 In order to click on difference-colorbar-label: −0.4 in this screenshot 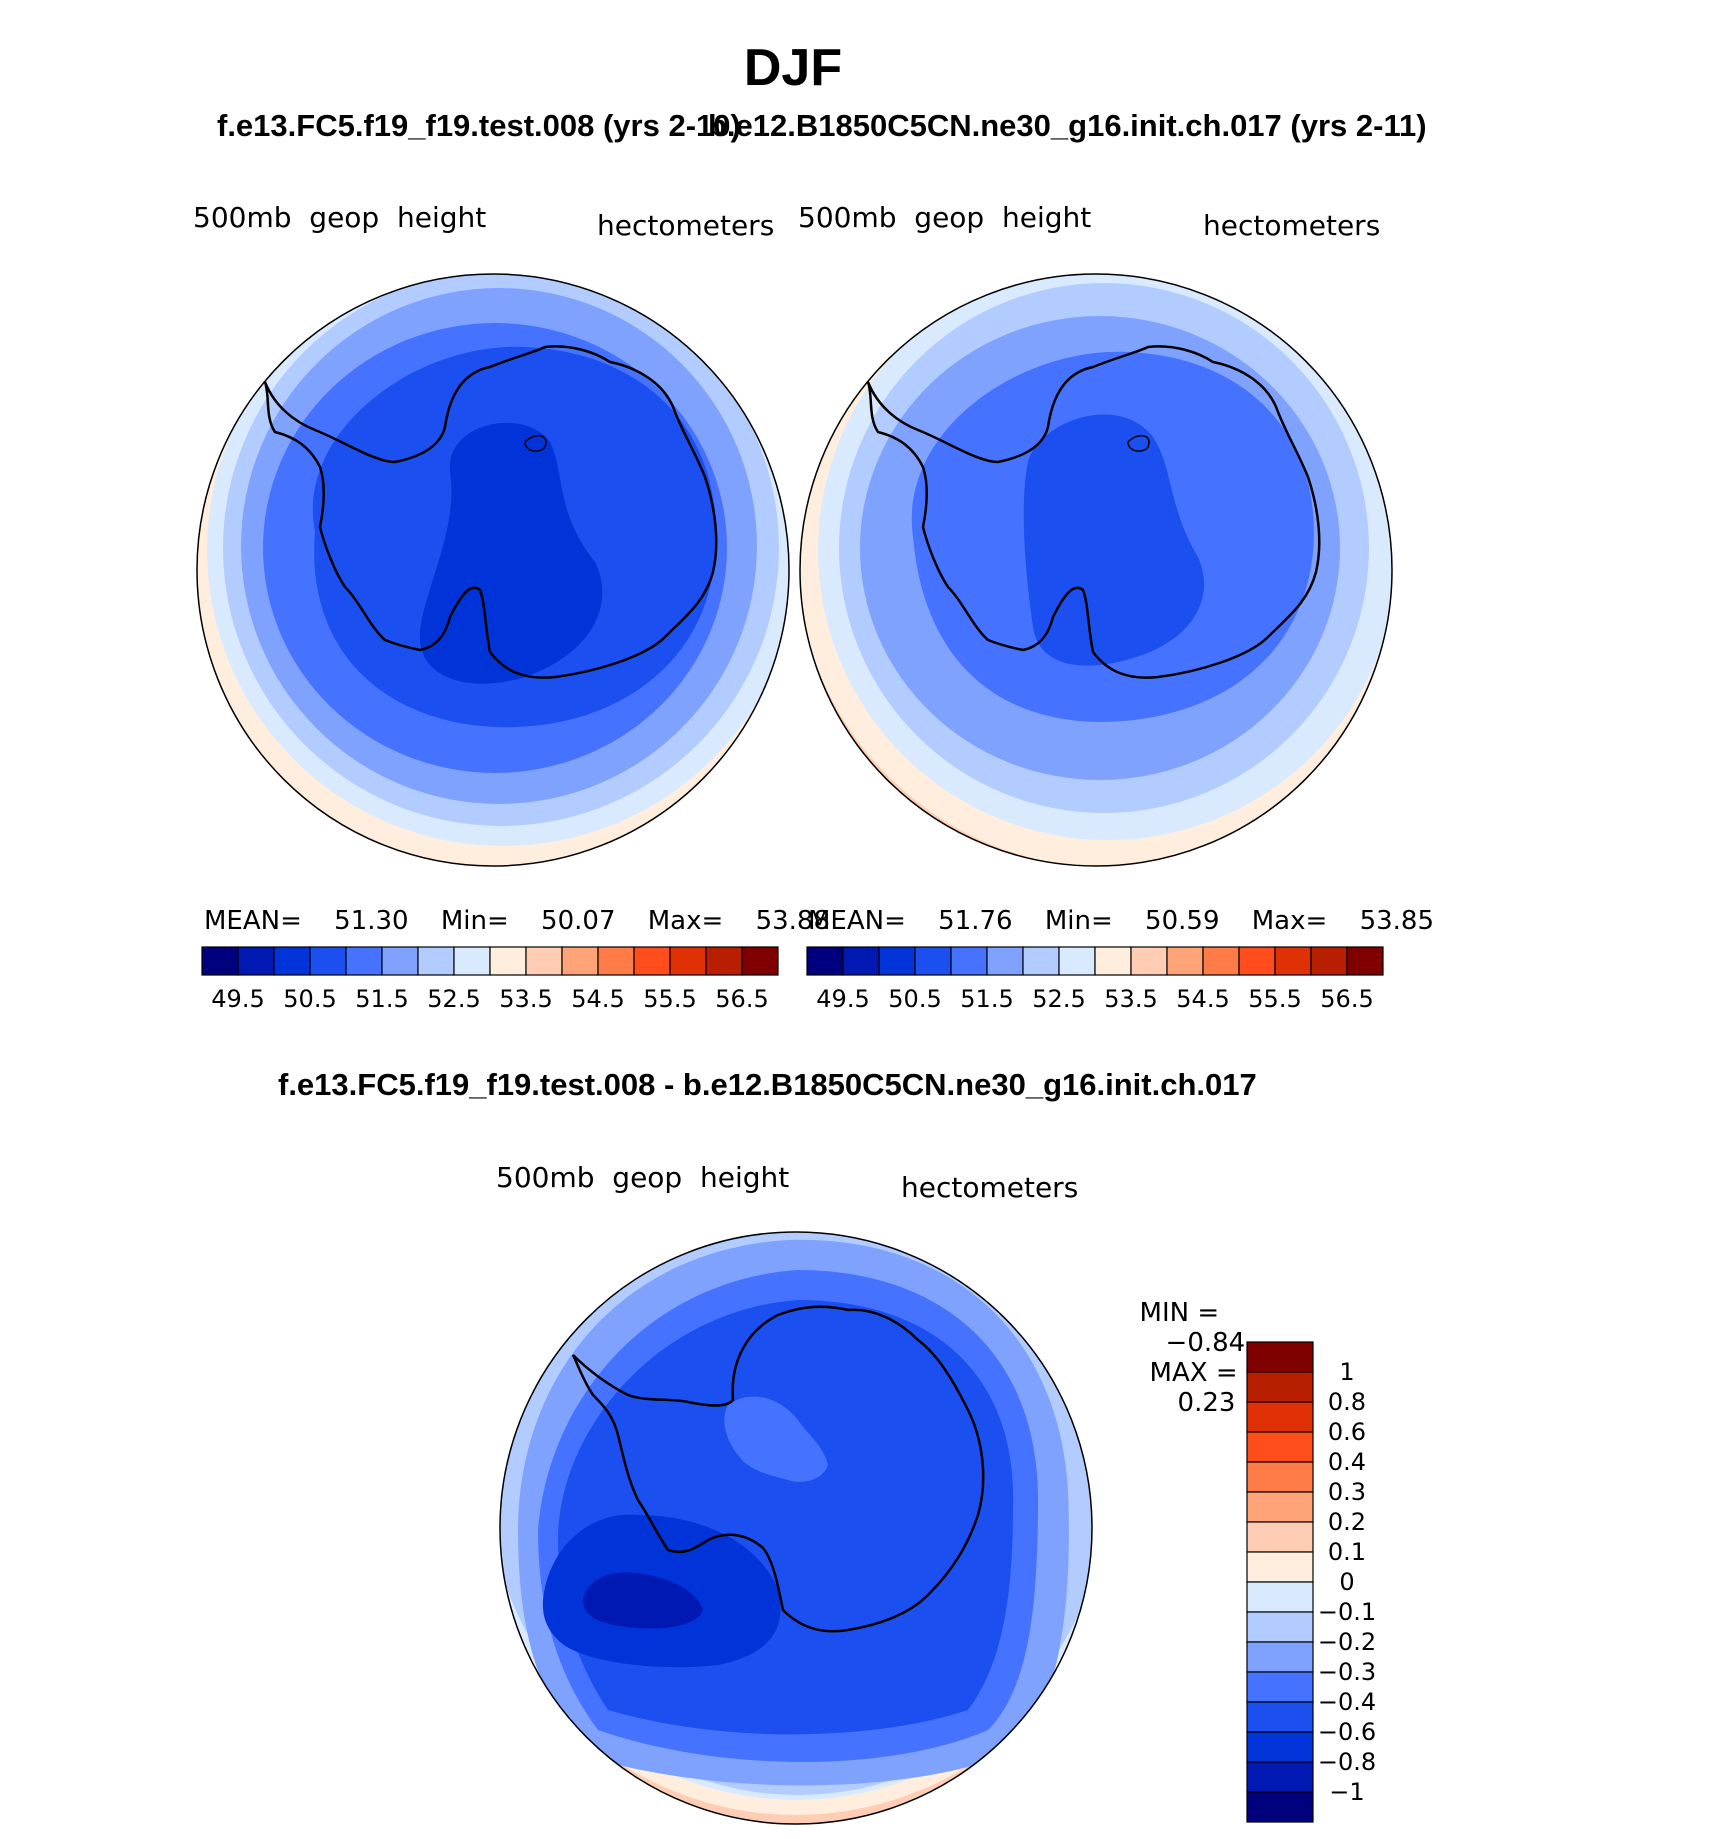, I will do `click(1347, 1702)`.